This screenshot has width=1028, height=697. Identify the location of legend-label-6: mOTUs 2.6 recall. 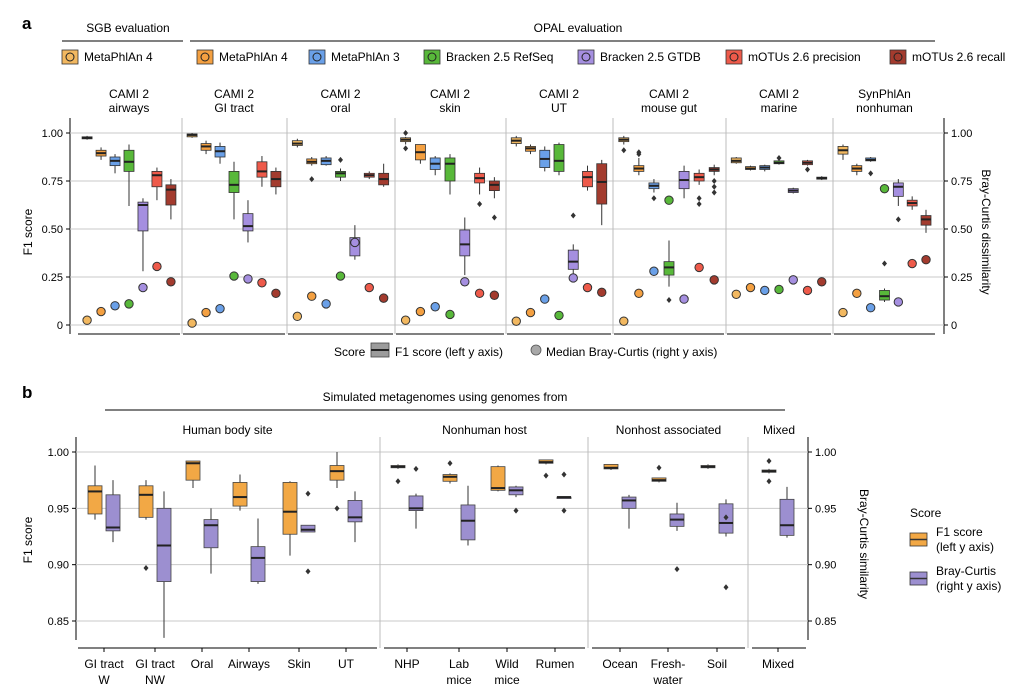
(958, 57).